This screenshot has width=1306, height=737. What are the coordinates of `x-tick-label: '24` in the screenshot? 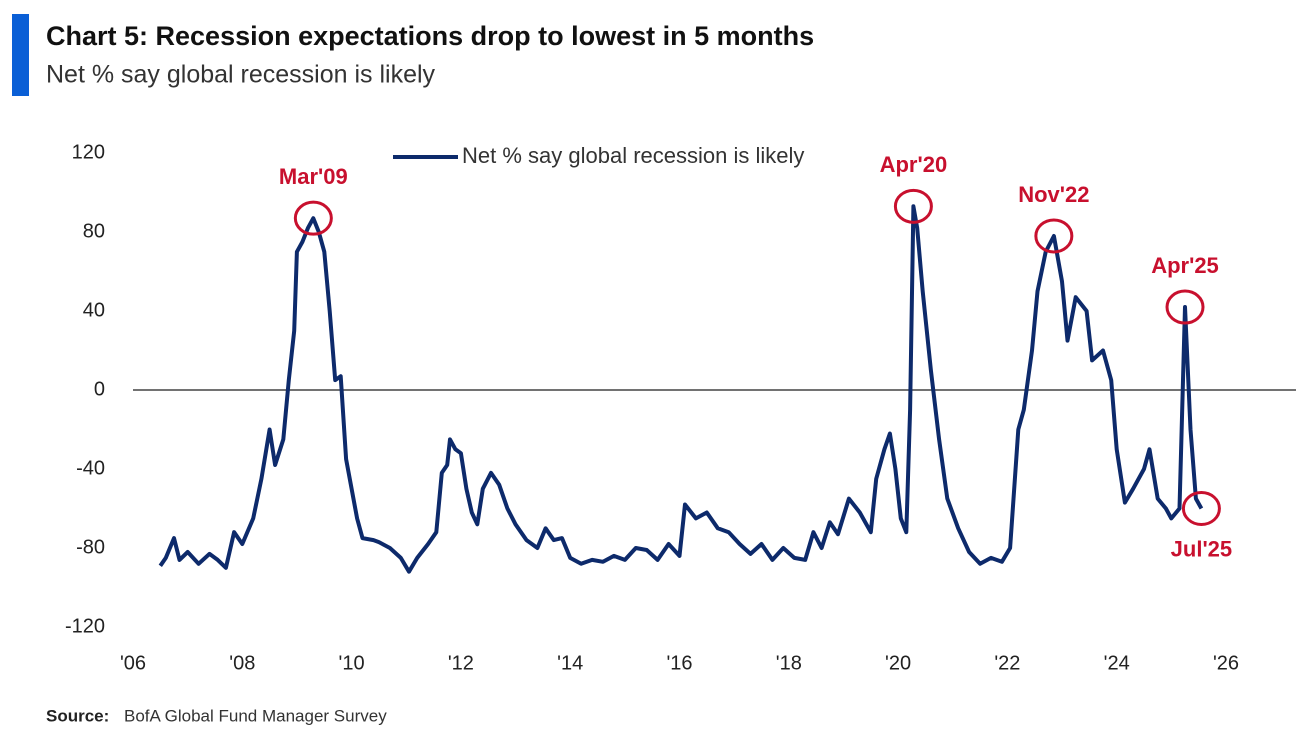 It's located at (1117, 663).